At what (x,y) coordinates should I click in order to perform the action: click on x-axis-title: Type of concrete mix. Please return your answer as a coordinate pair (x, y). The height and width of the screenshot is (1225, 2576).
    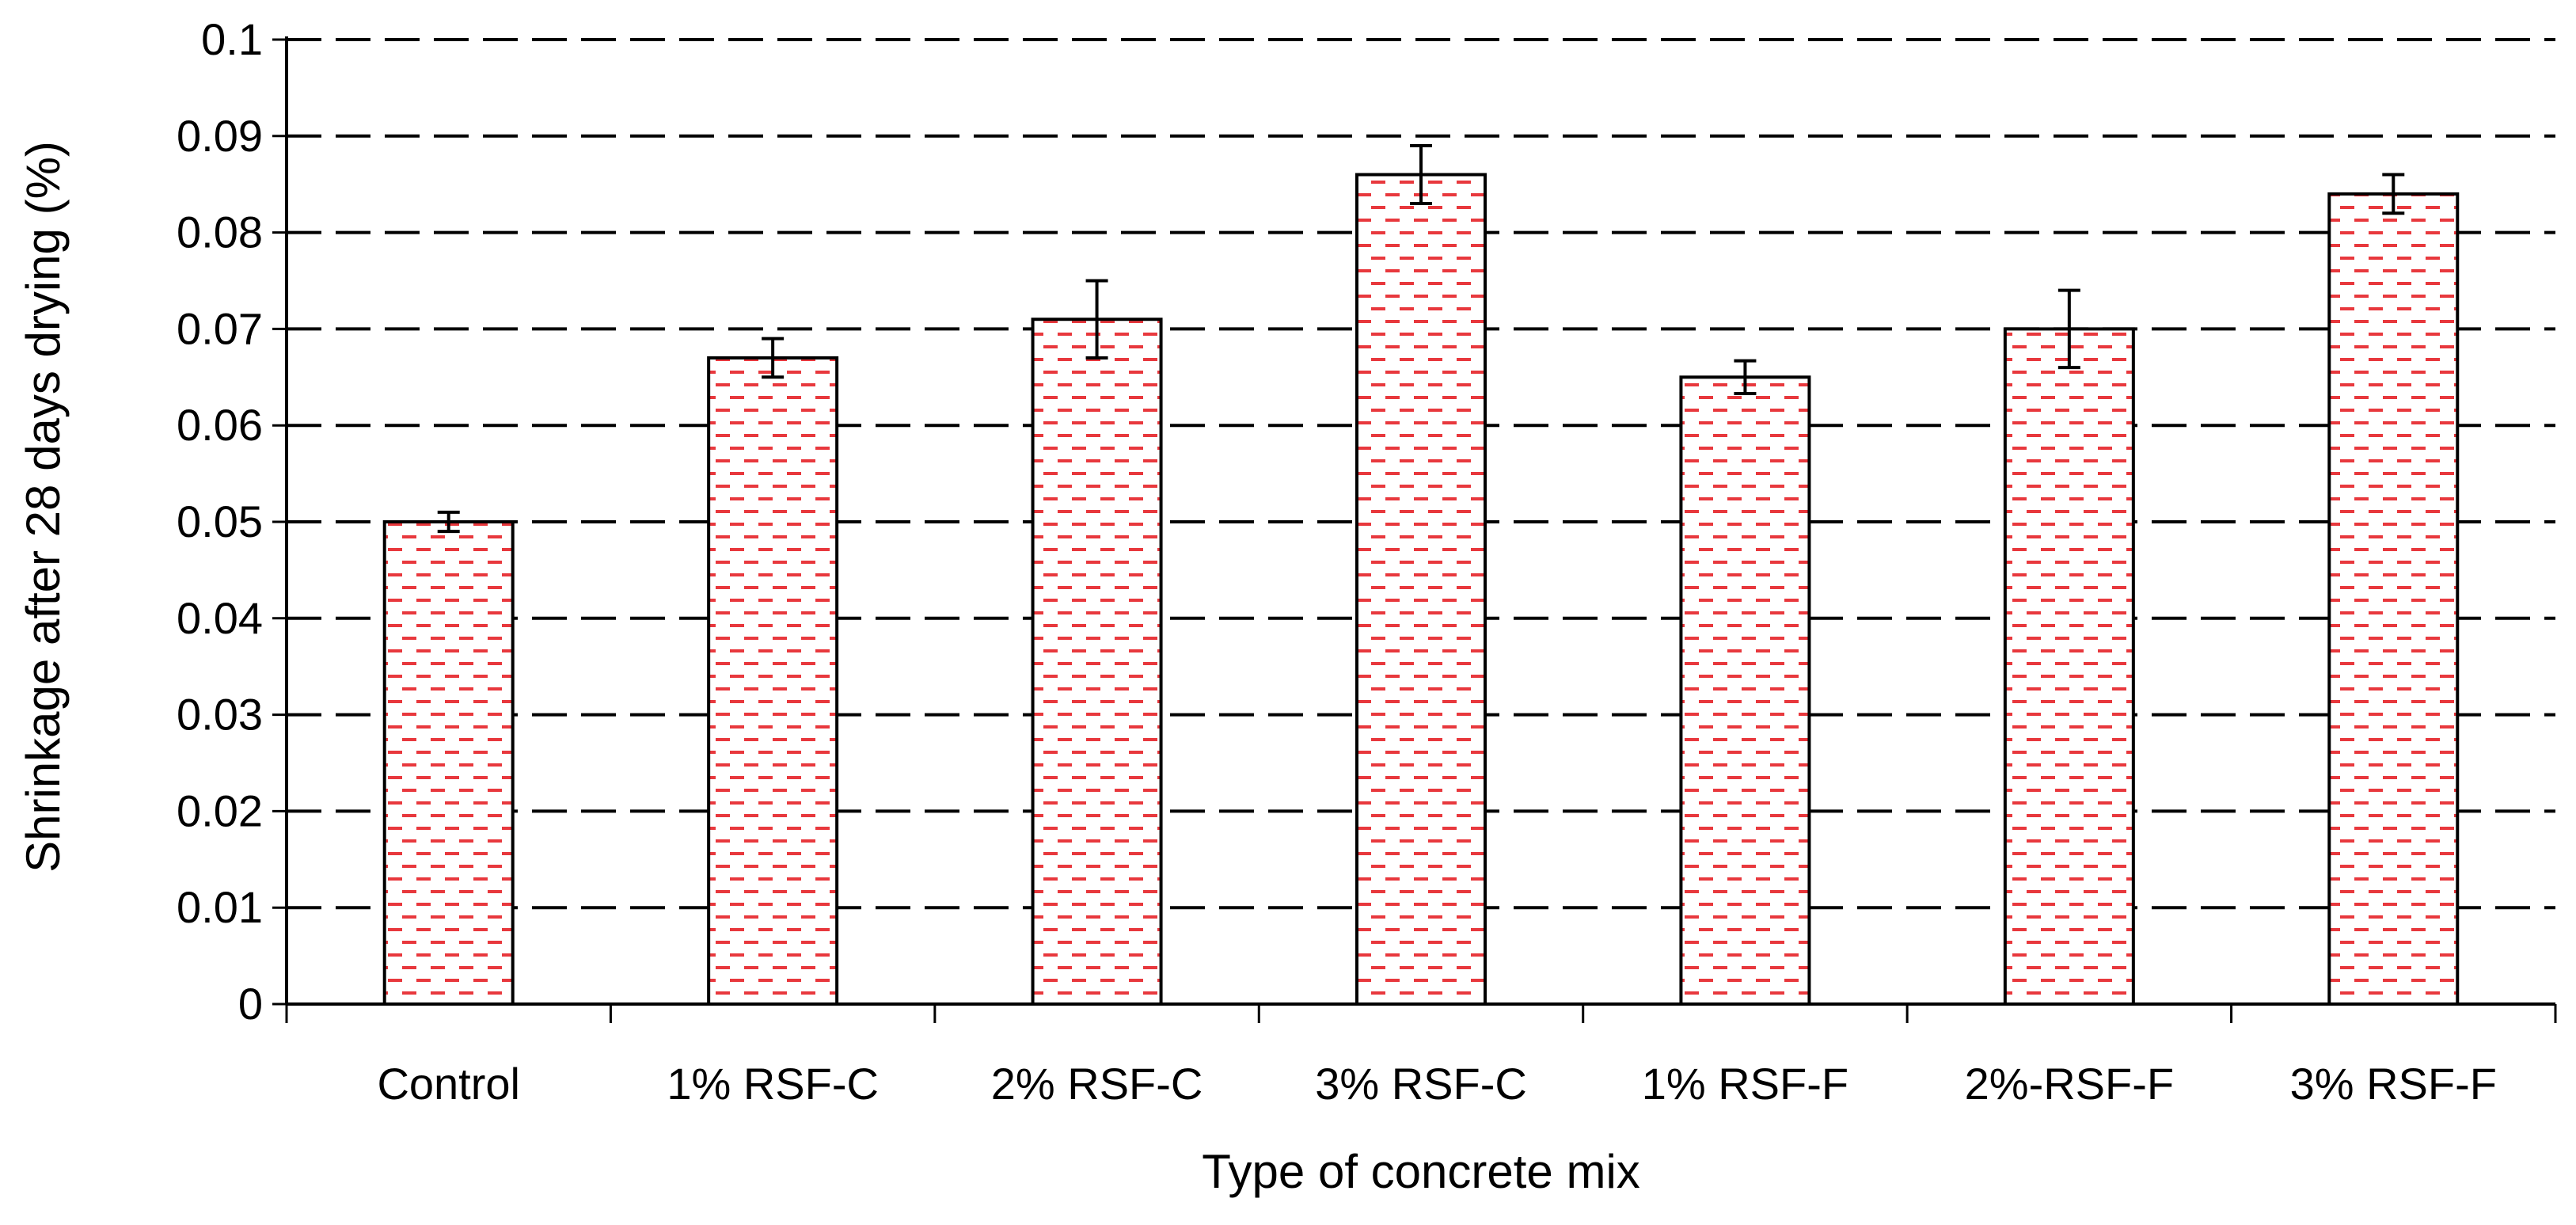
    Looking at the image, I should click on (1421, 1171).